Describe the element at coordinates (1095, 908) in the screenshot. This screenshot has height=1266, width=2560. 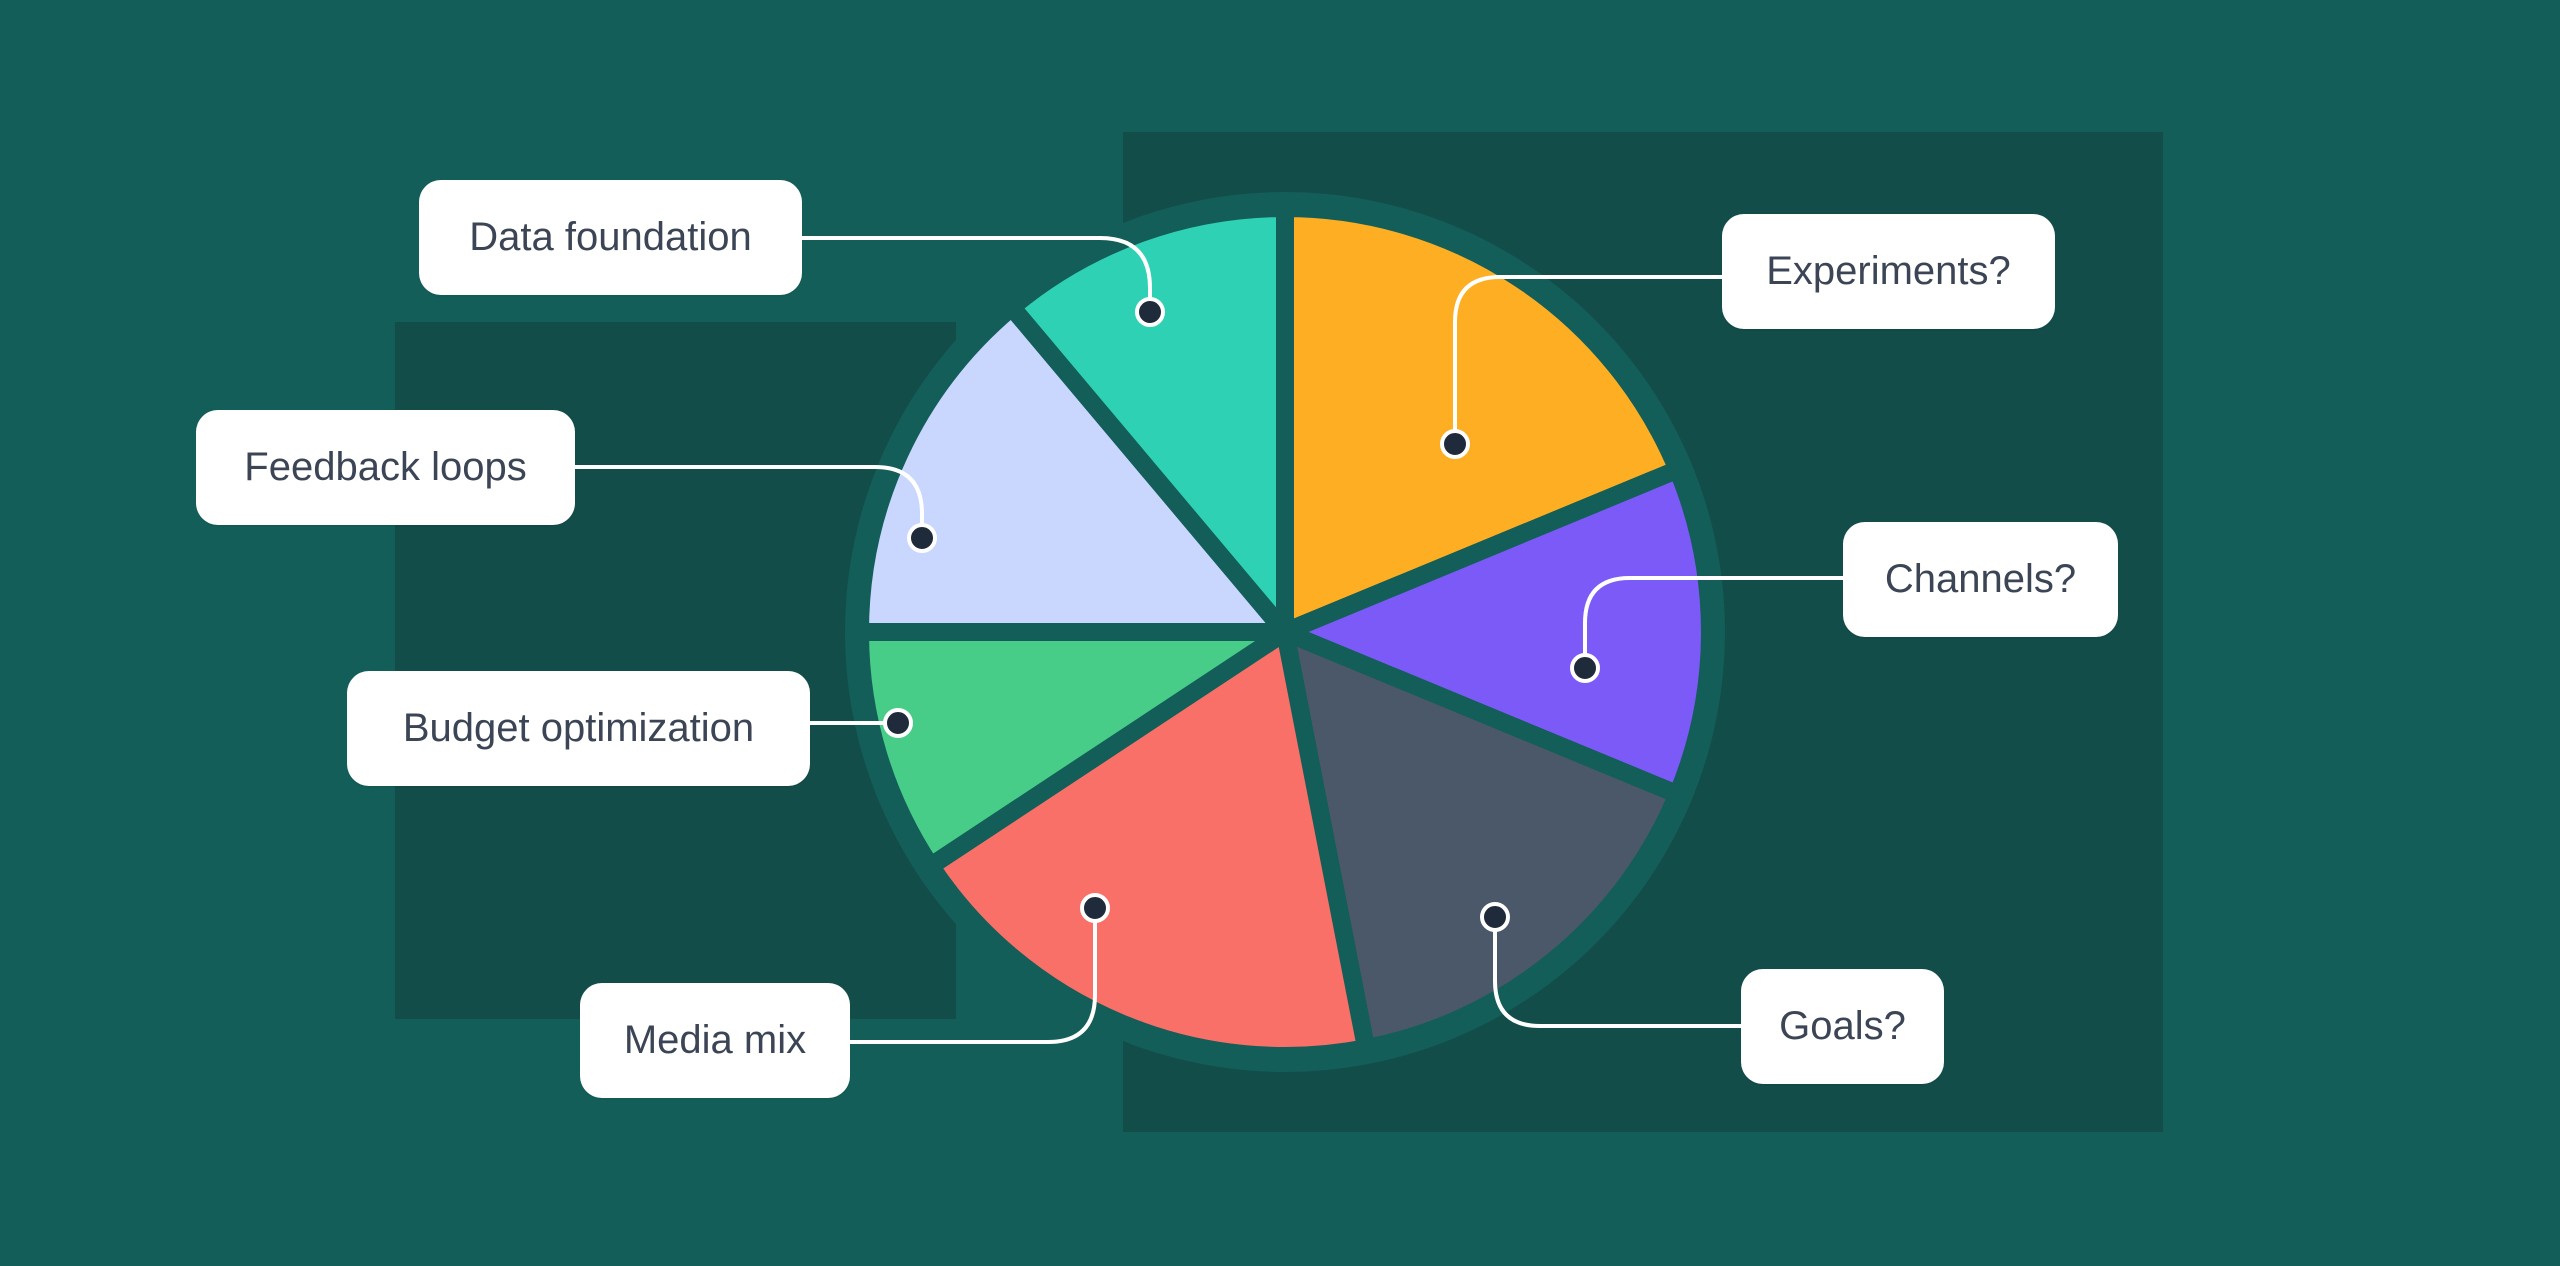
I see `marker-media-mix` at that location.